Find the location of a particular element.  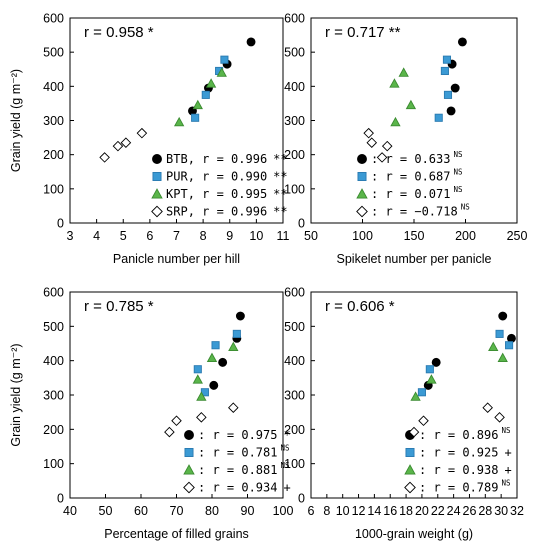

legend-r-value: r = 0.938 is located at coordinates (465, 470).